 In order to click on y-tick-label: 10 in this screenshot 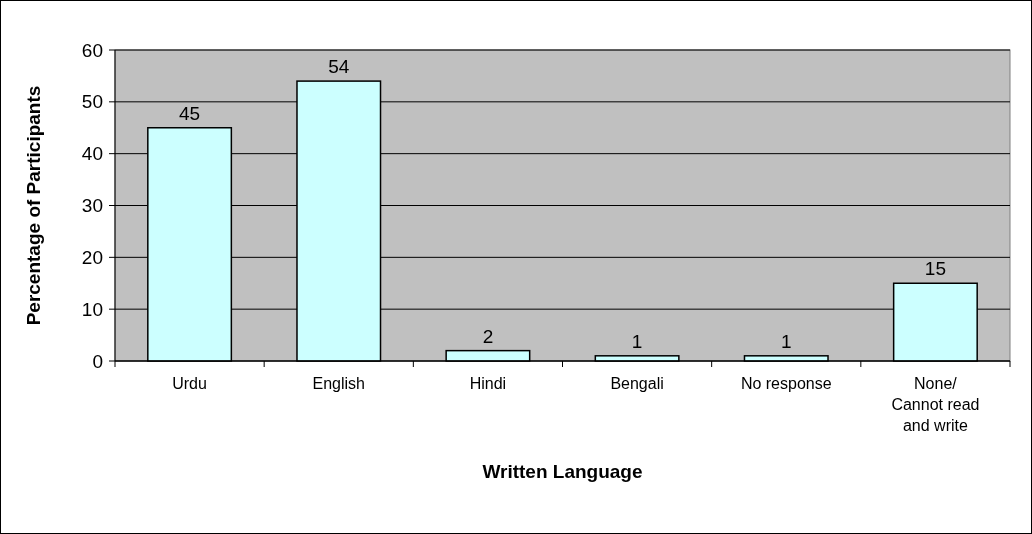, I will do `click(92, 309)`.